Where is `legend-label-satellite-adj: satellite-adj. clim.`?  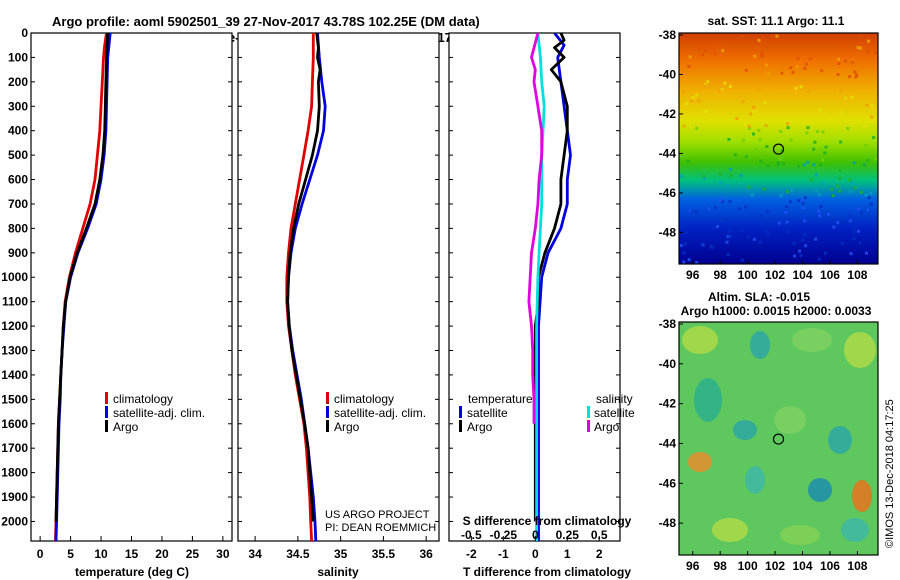 legend-label-satellite-adj: satellite-adj. clim. is located at coordinates (380, 413).